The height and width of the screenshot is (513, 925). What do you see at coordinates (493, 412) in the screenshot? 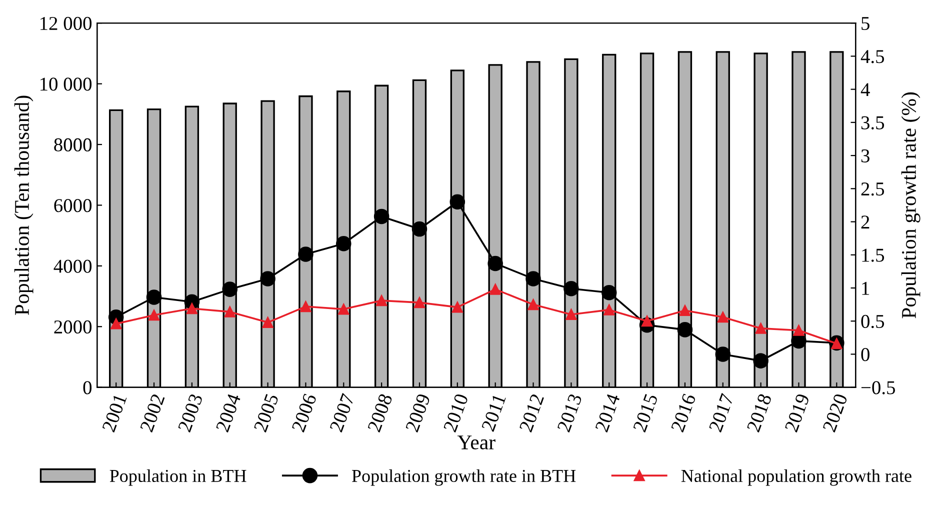
I see `x-tick-label: 2011` at bounding box center [493, 412].